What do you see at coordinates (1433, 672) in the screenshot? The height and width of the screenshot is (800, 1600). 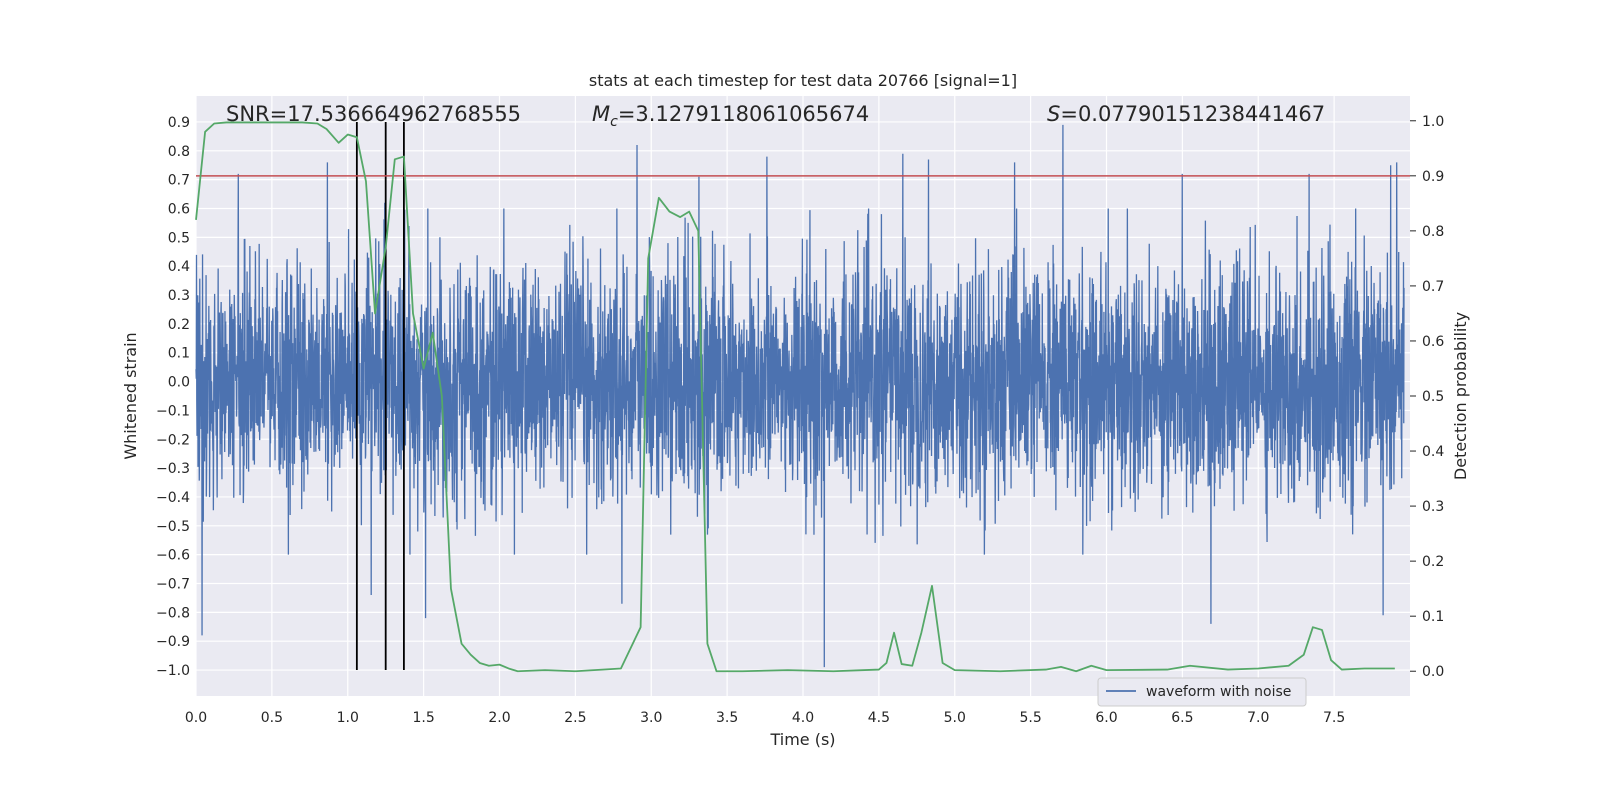 I see `right-tick-label: 0.0` at bounding box center [1433, 672].